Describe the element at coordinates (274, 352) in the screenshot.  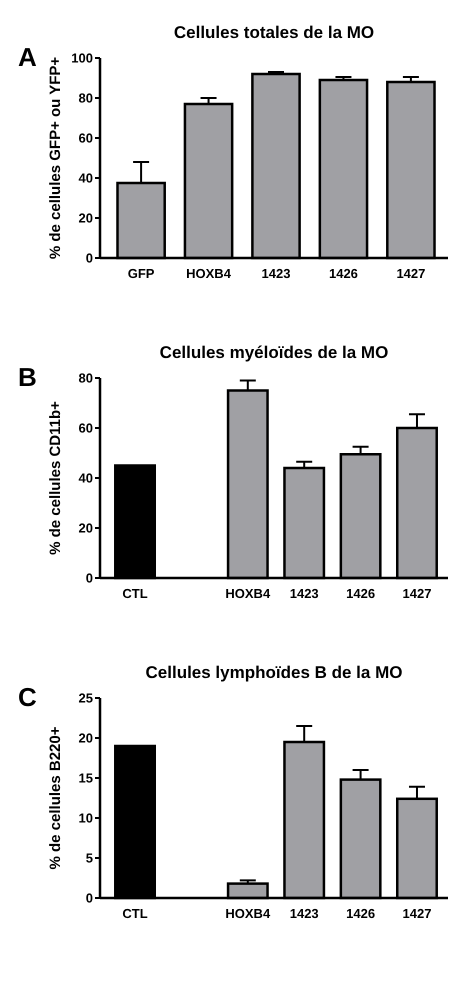
I see `chart-title: Cellules myéloïdes de la MO` at that location.